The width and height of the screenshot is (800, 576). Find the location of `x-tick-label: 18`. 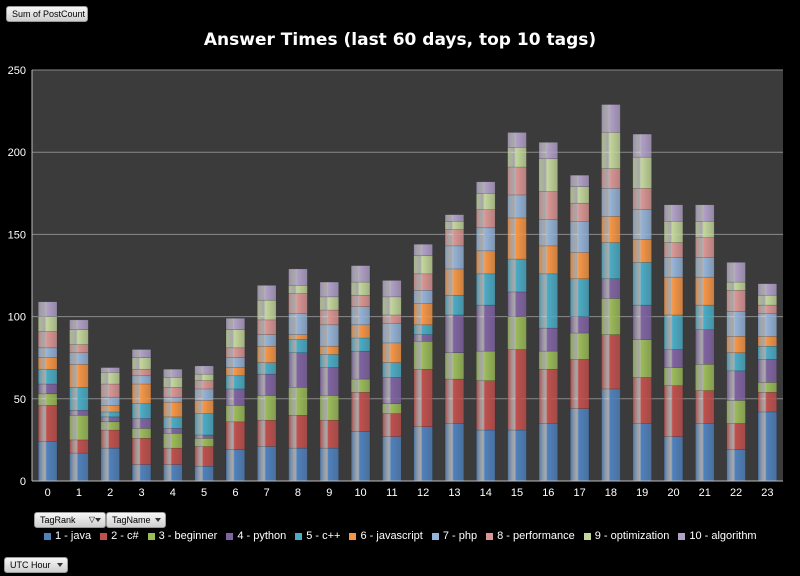

x-tick-label: 18 is located at coordinates (611, 493).